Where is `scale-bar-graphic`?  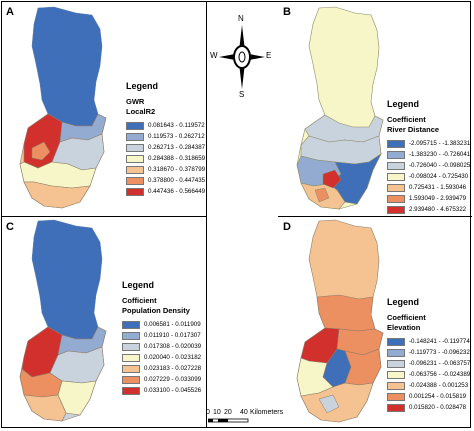
scale-bar-graphic is located at coordinates (228, 420).